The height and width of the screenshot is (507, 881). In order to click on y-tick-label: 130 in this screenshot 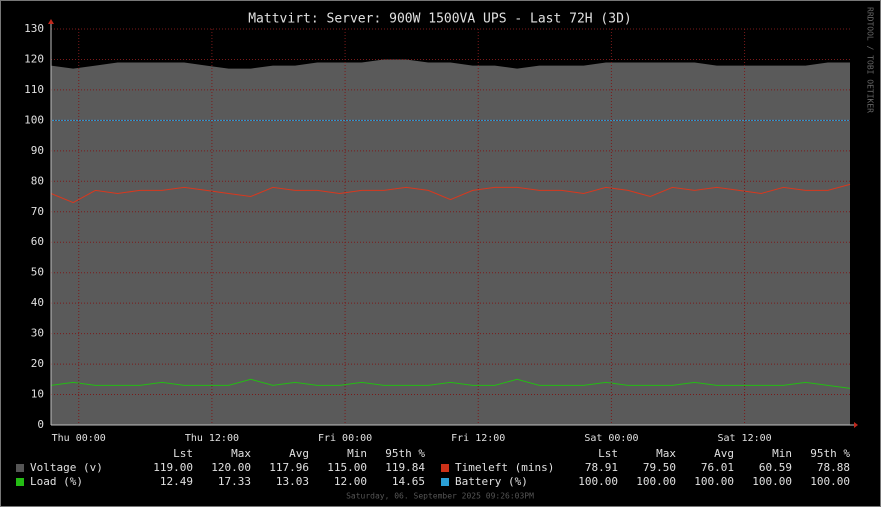, I will do `click(34, 28)`.